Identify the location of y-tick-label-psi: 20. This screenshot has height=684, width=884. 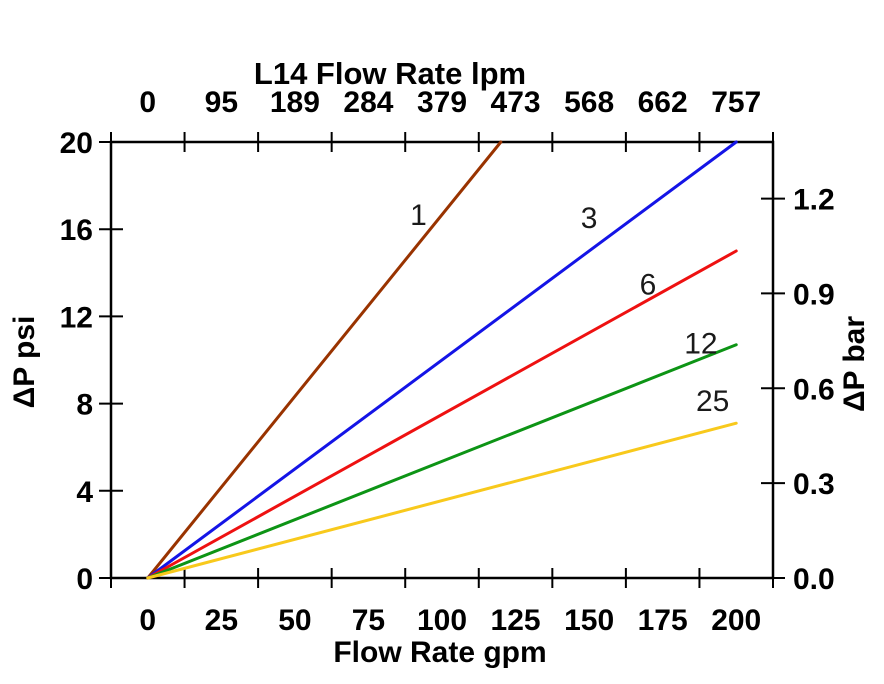
(76, 143).